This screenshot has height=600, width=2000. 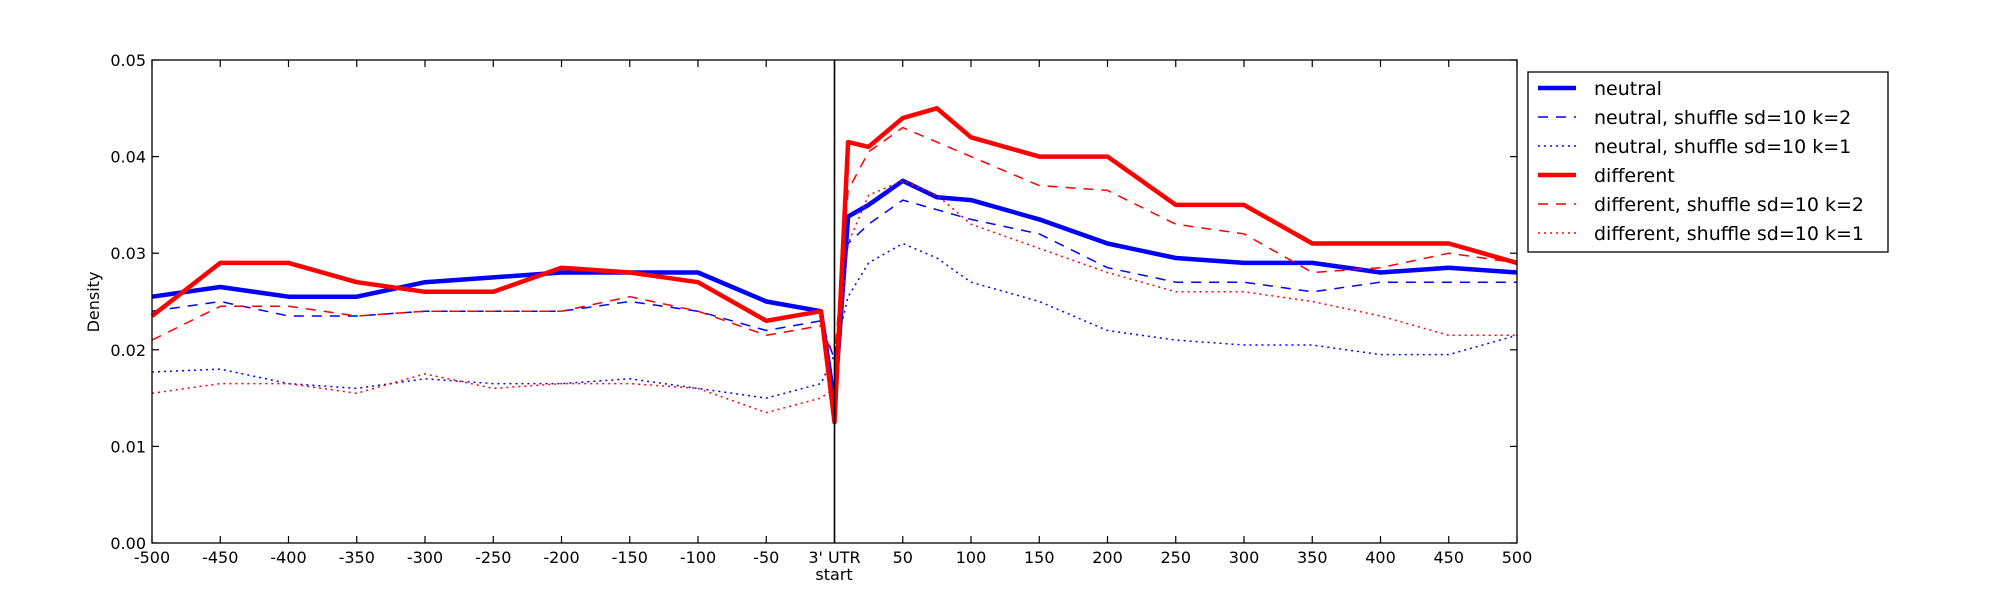 What do you see at coordinates (1380, 557) in the screenshot?
I see `x-tick-label: 400` at bounding box center [1380, 557].